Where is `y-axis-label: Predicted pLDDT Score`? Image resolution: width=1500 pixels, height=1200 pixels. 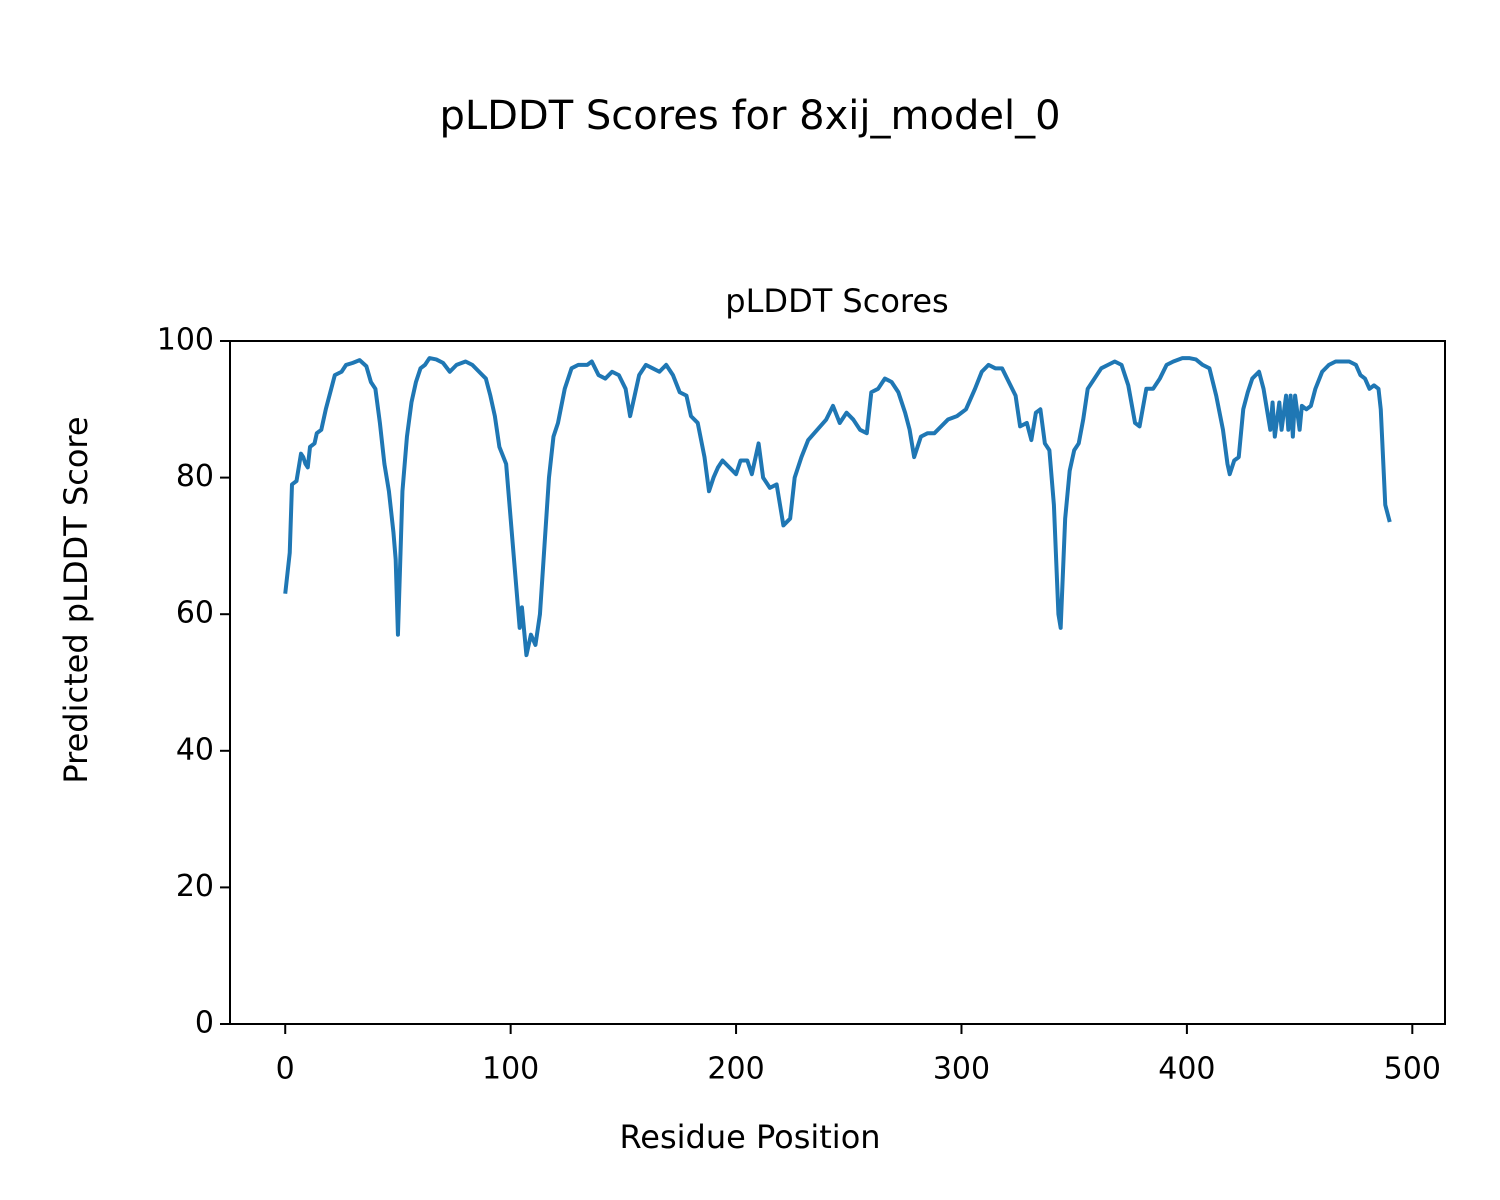 y-axis-label: Predicted pLDDT Score is located at coordinates (76, 599).